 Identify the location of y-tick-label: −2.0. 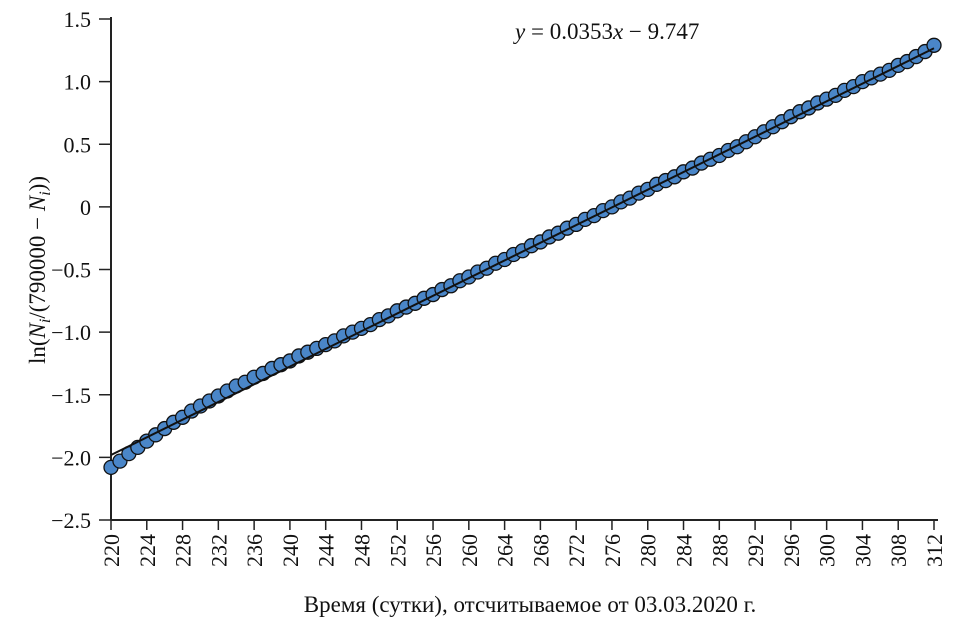
(71, 457).